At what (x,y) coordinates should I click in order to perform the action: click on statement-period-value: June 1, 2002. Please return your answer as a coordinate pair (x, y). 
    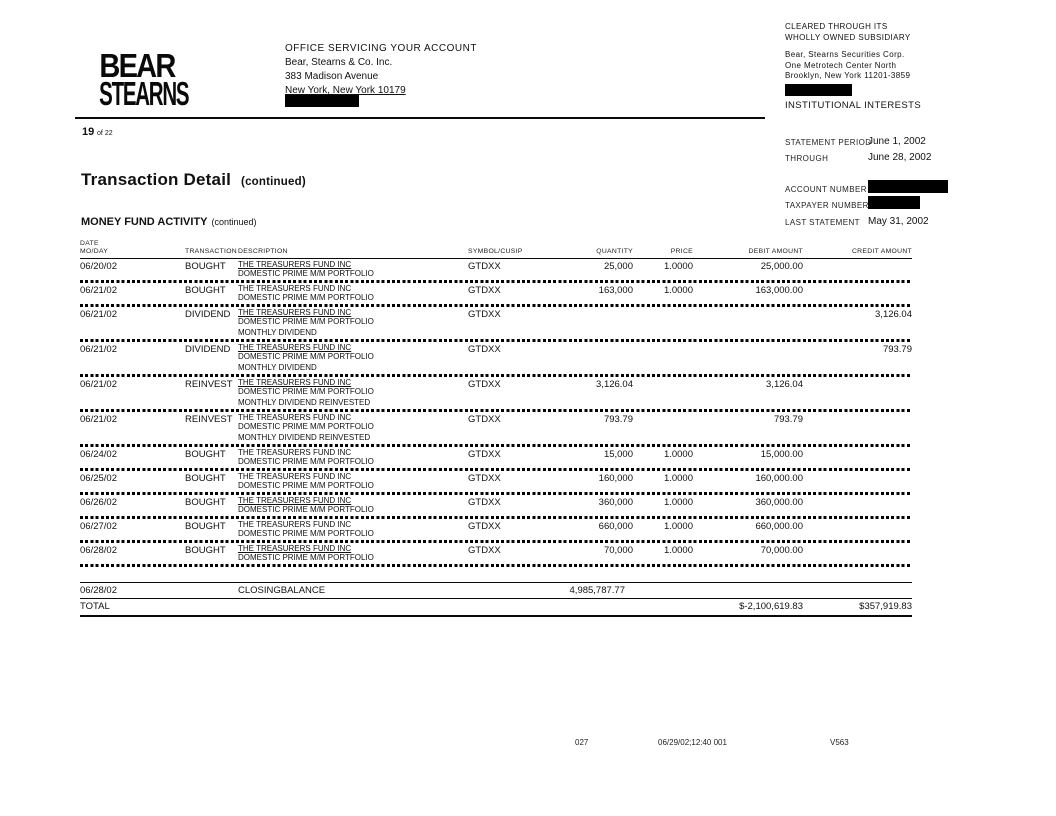
    Looking at the image, I should click on (897, 141).